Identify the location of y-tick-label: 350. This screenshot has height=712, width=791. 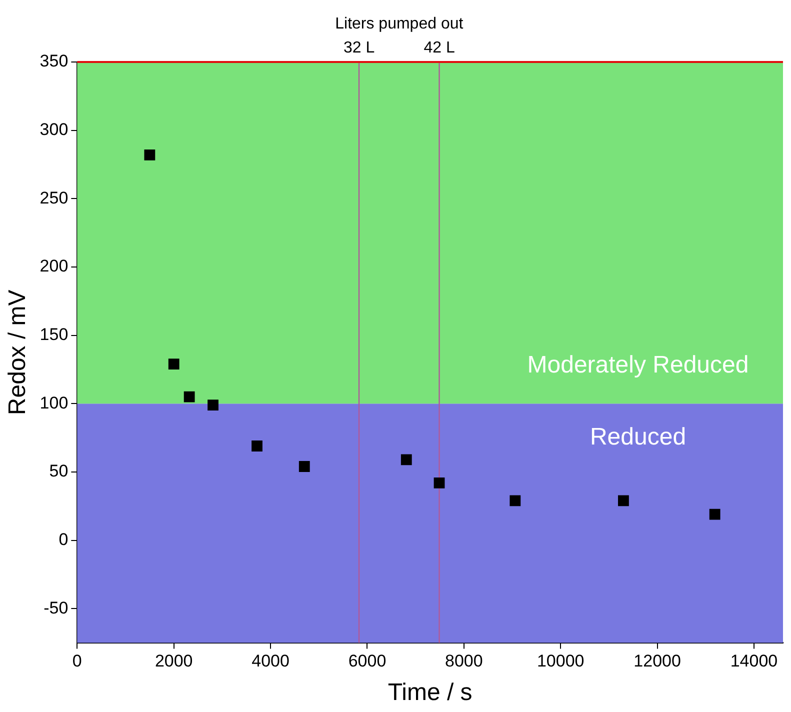
(54, 61).